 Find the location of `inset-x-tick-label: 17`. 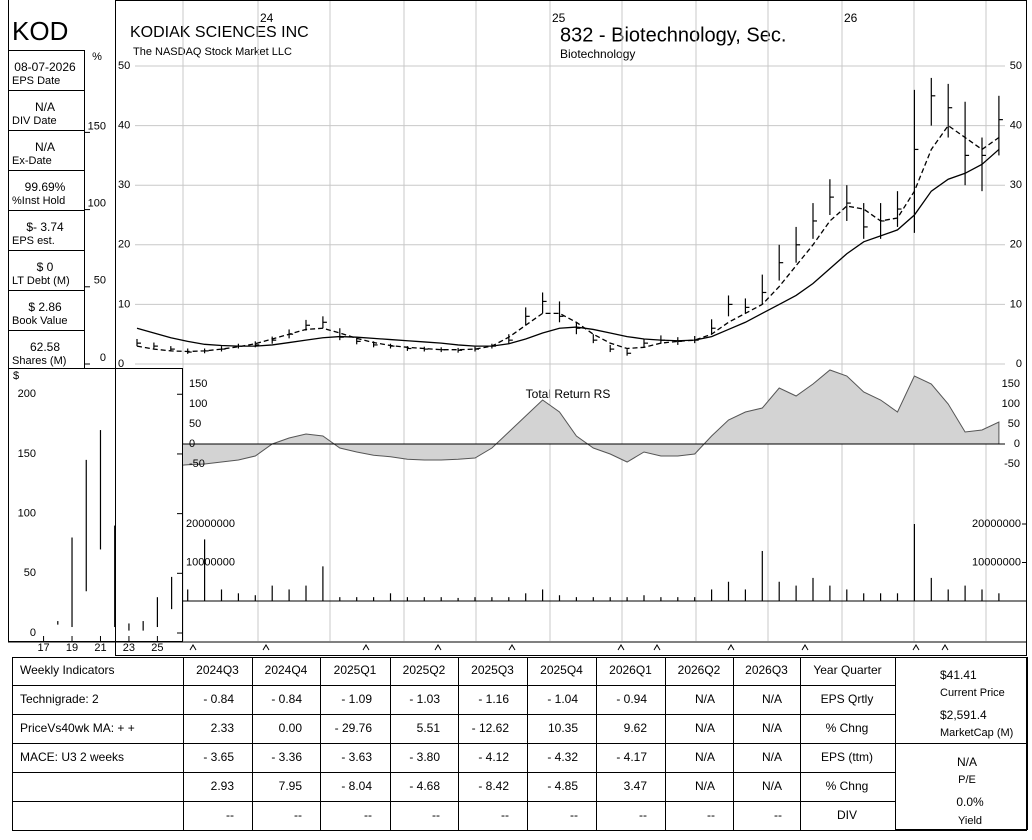

inset-x-tick-label: 17 is located at coordinates (43, 648).